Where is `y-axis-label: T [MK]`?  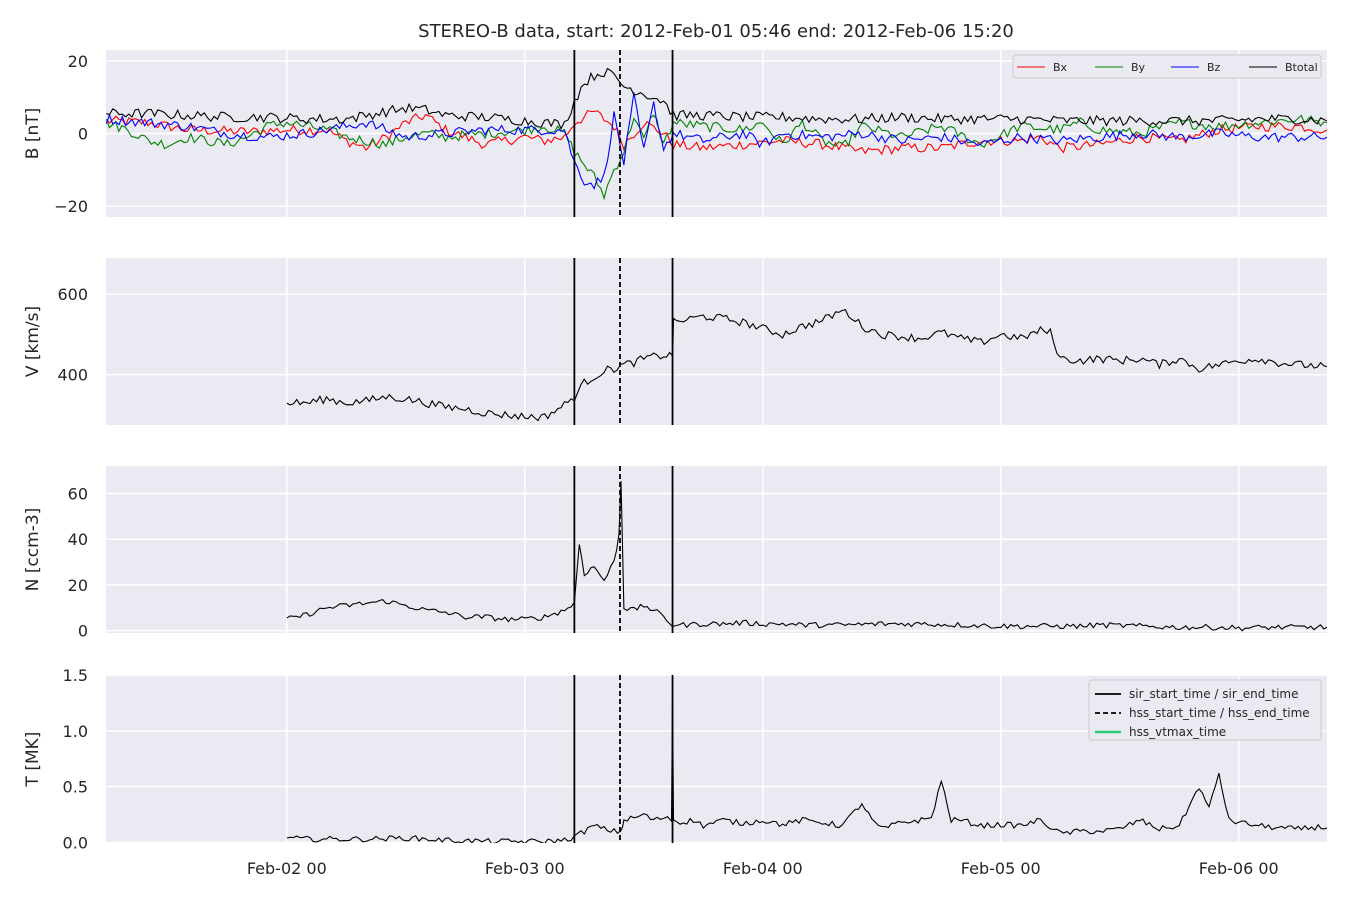
y-axis-label: T [MK] is located at coordinates (33, 760).